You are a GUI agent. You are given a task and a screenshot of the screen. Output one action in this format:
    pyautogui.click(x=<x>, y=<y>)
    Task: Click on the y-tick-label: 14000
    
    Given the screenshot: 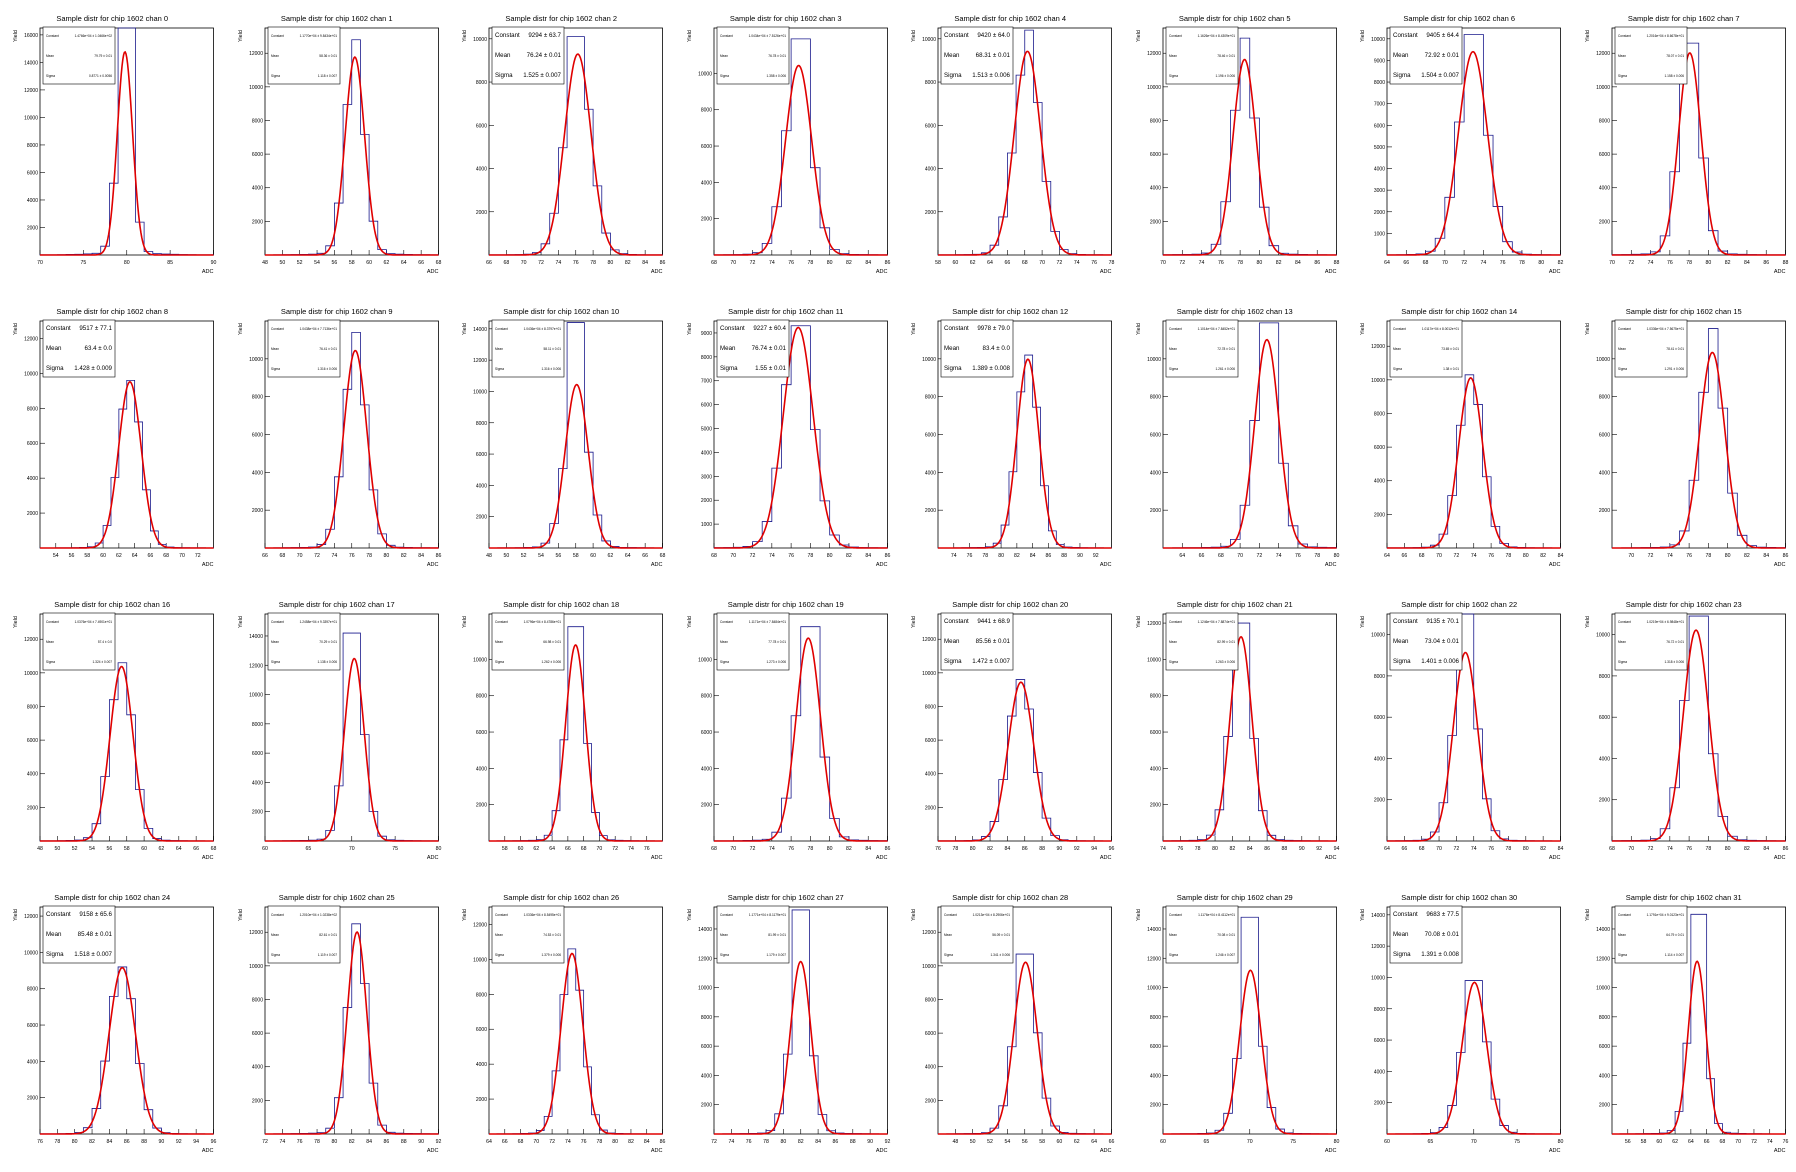 What is the action you would take?
    pyautogui.click(x=1378, y=916)
    